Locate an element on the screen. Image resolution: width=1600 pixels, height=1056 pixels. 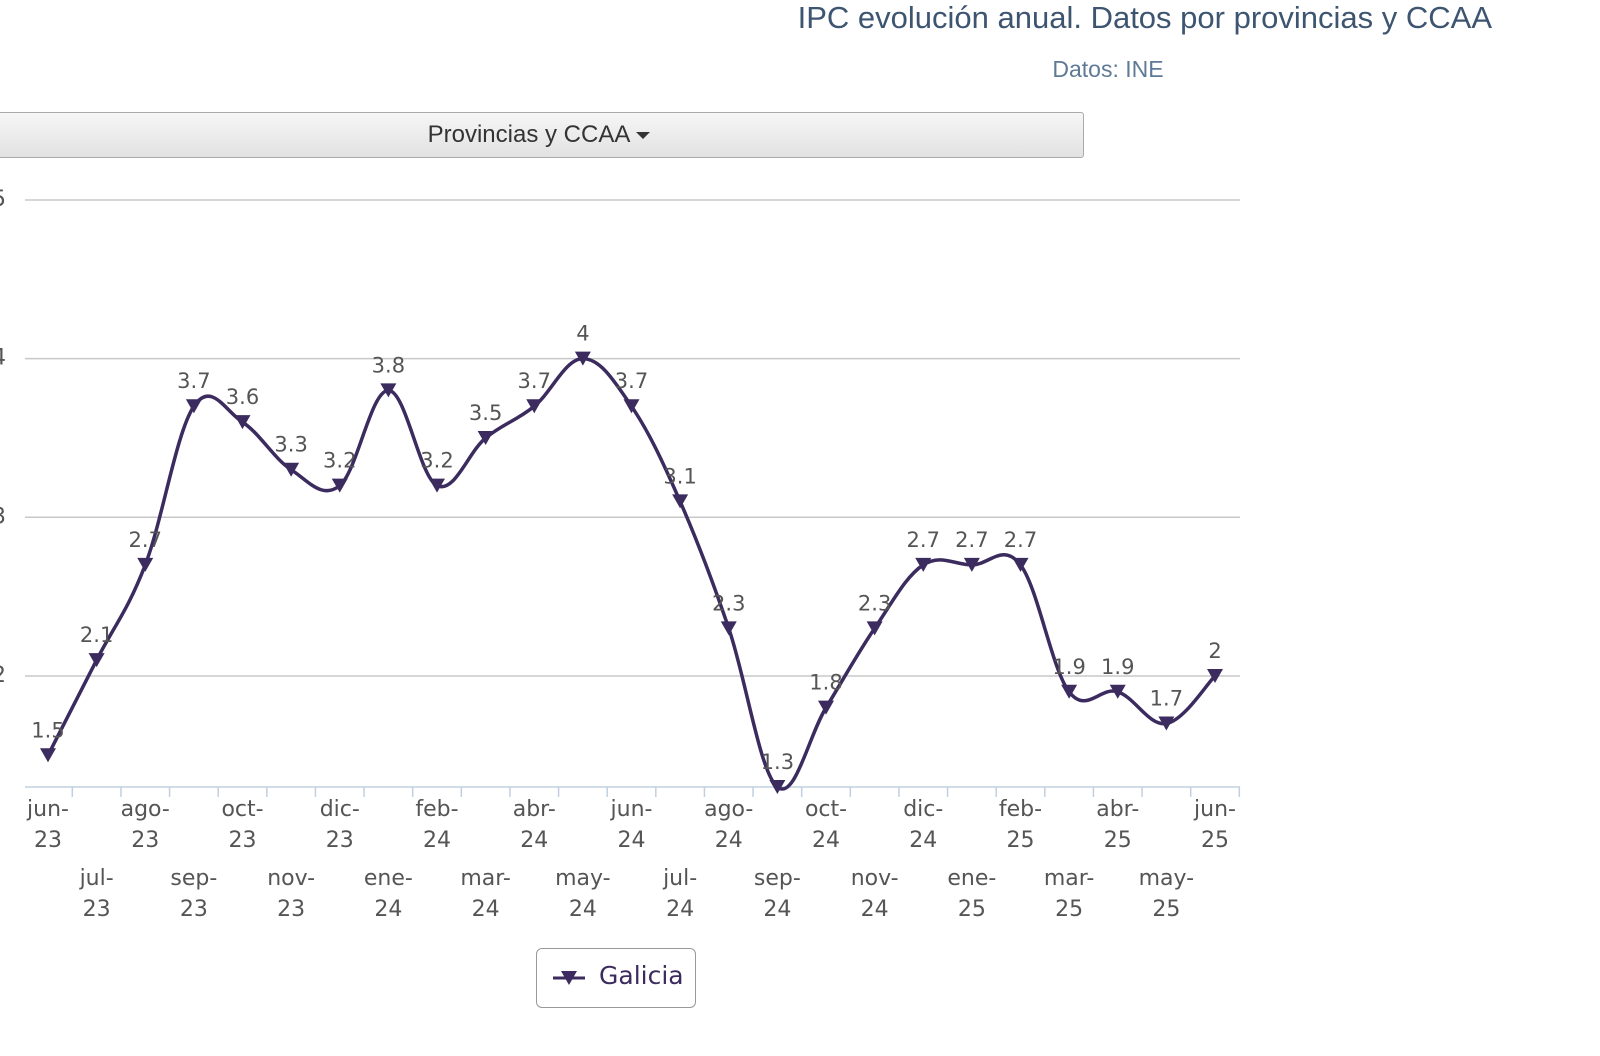
data-label: 3.1 is located at coordinates (679, 476).